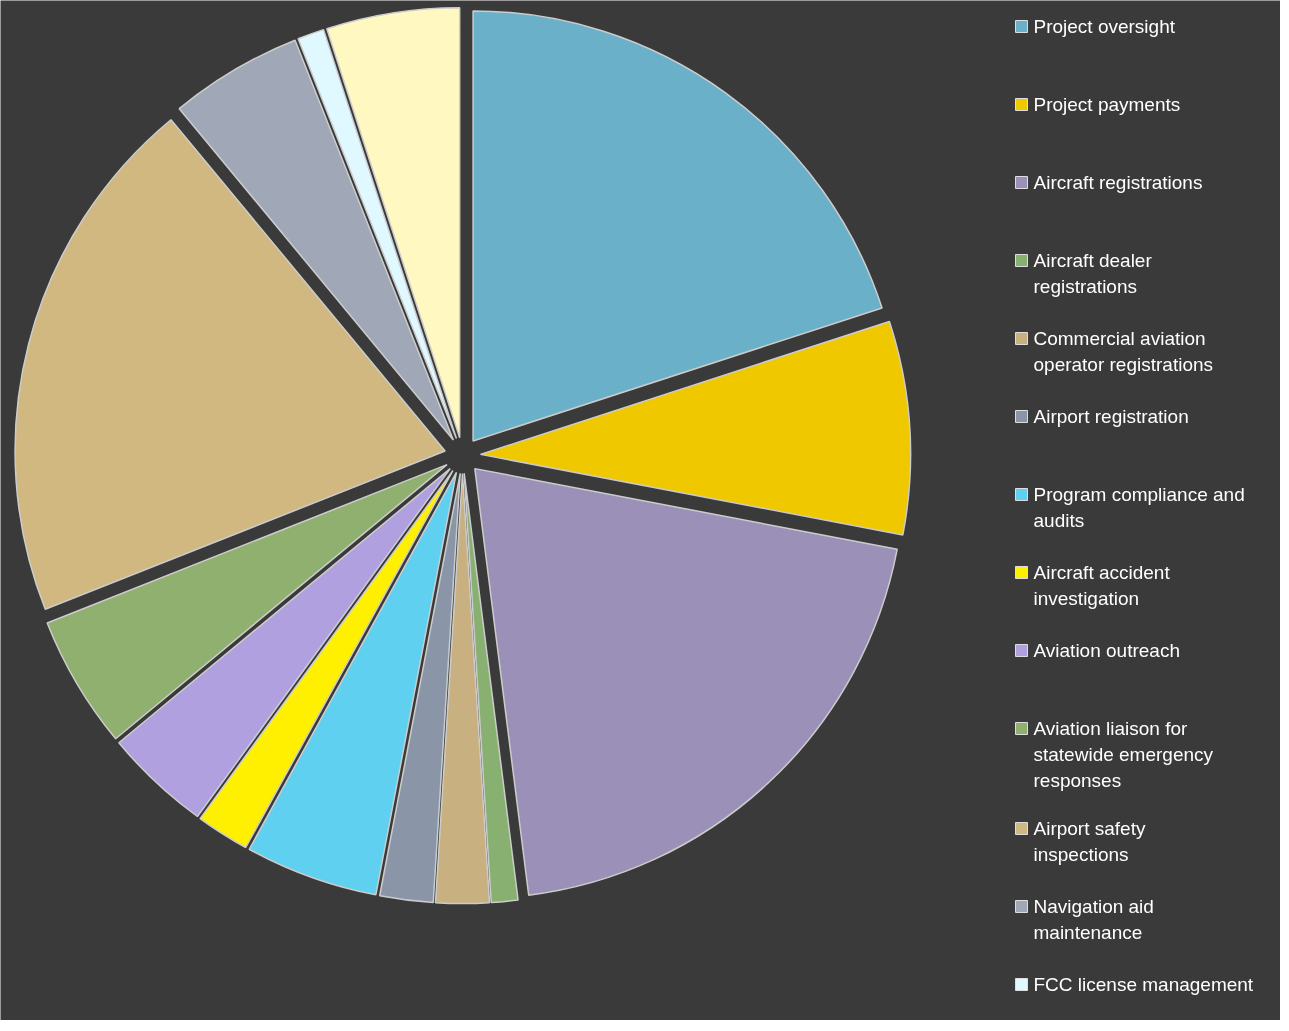 This screenshot has height=1031, width=1289. Describe the element at coordinates (1093, 919) in the screenshot. I see `legend-label: Navigation aid maintenance` at that location.